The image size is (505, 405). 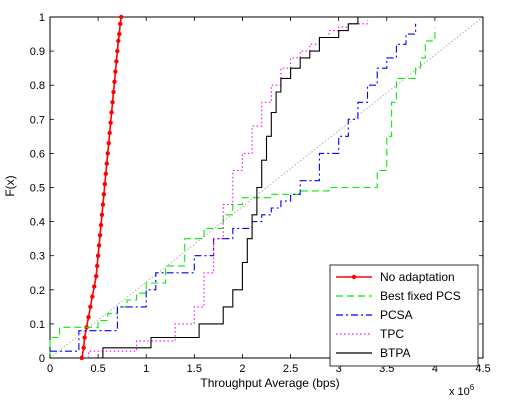 What do you see at coordinates (50, 369) in the screenshot?
I see `x-tick-label: 0` at bounding box center [50, 369].